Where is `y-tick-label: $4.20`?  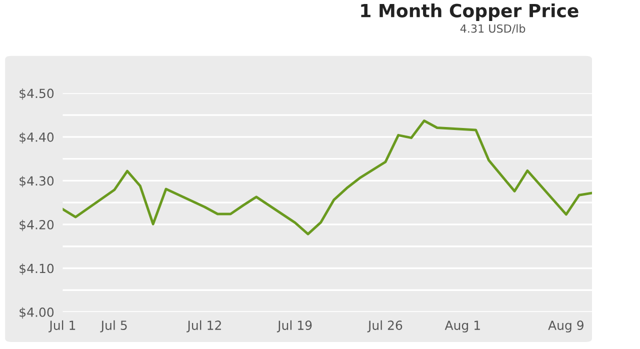
y-tick-label: $4.20 is located at coordinates (37, 226).